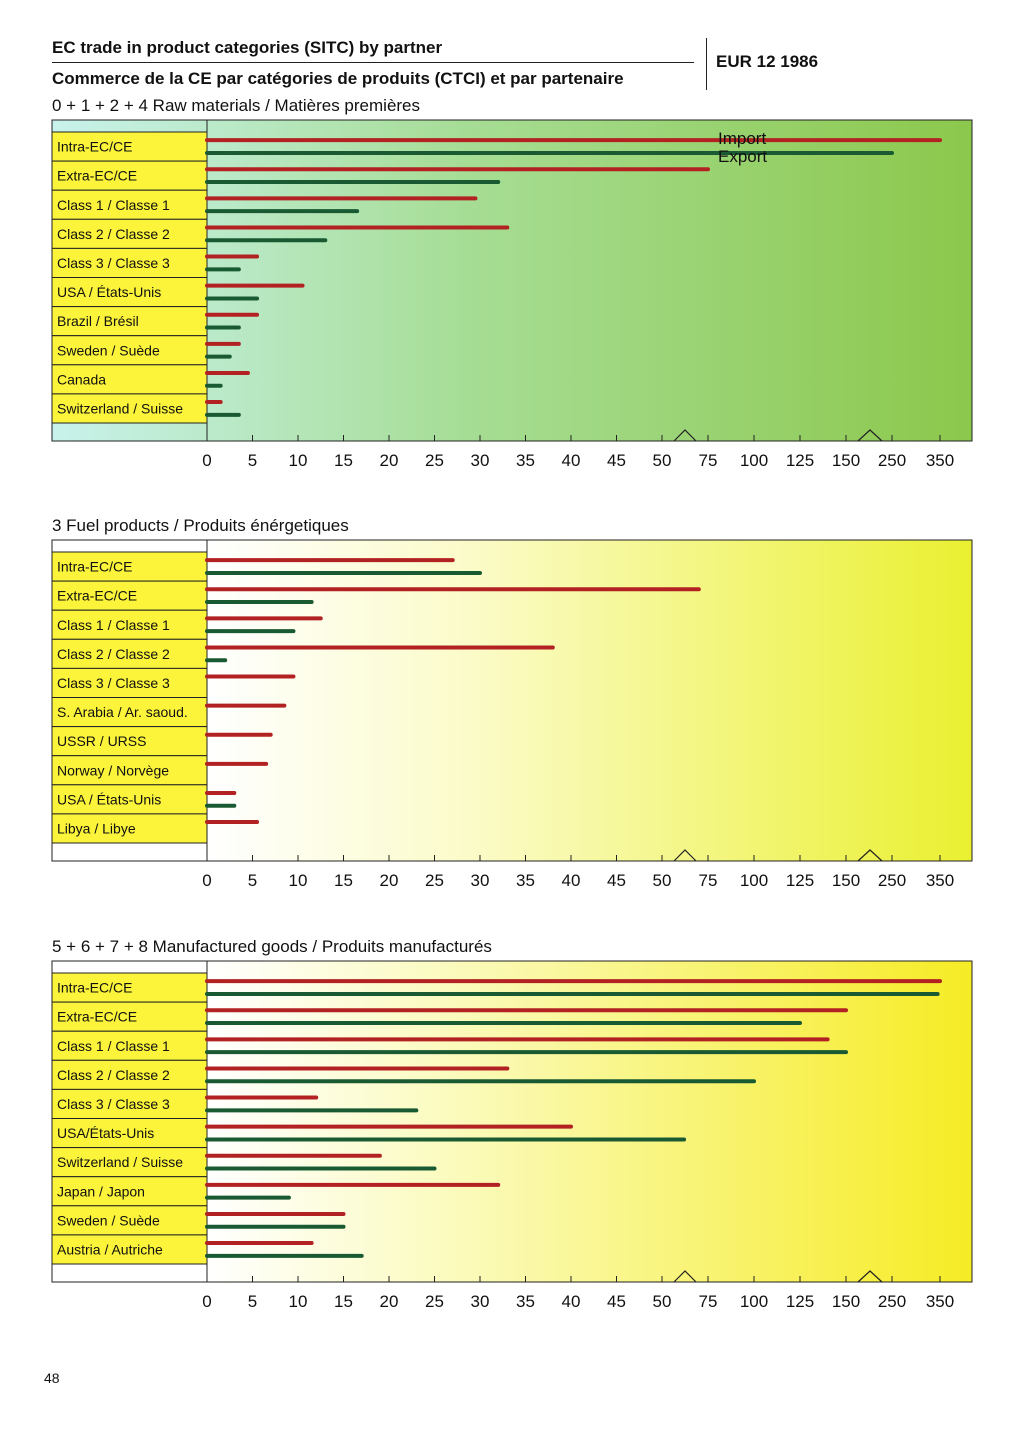  I want to click on page-number: 48, so click(52, 1378).